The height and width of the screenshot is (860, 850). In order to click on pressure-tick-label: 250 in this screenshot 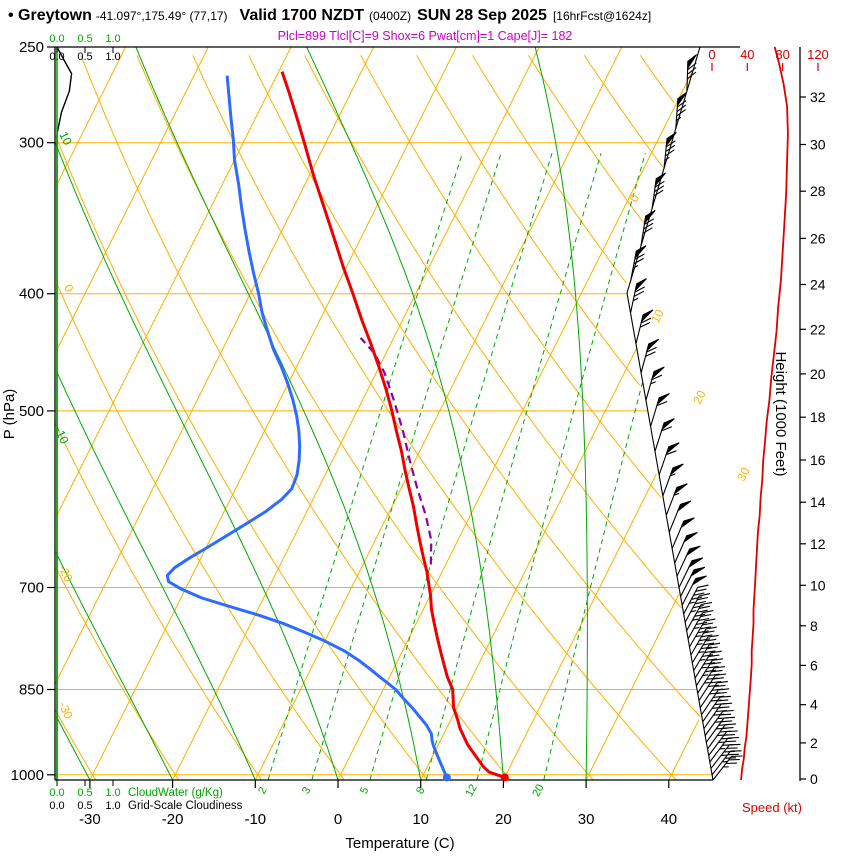, I will do `click(31, 47)`.